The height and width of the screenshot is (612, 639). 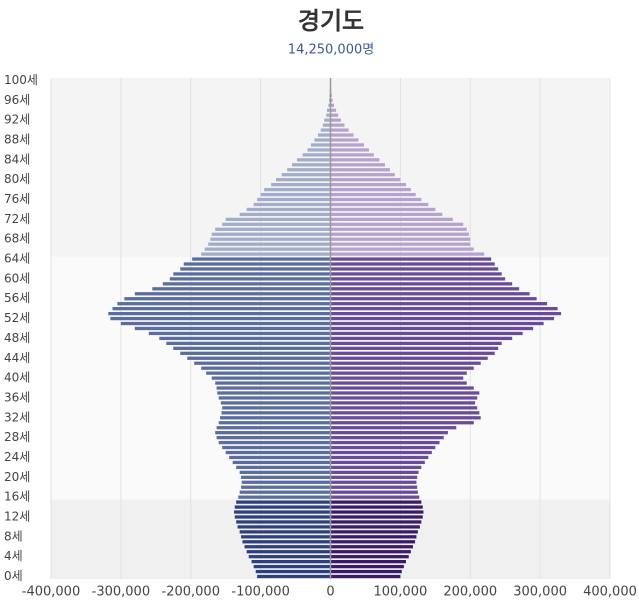 What do you see at coordinates (17, 358) in the screenshot?
I see `y-tick-label: 44세` at bounding box center [17, 358].